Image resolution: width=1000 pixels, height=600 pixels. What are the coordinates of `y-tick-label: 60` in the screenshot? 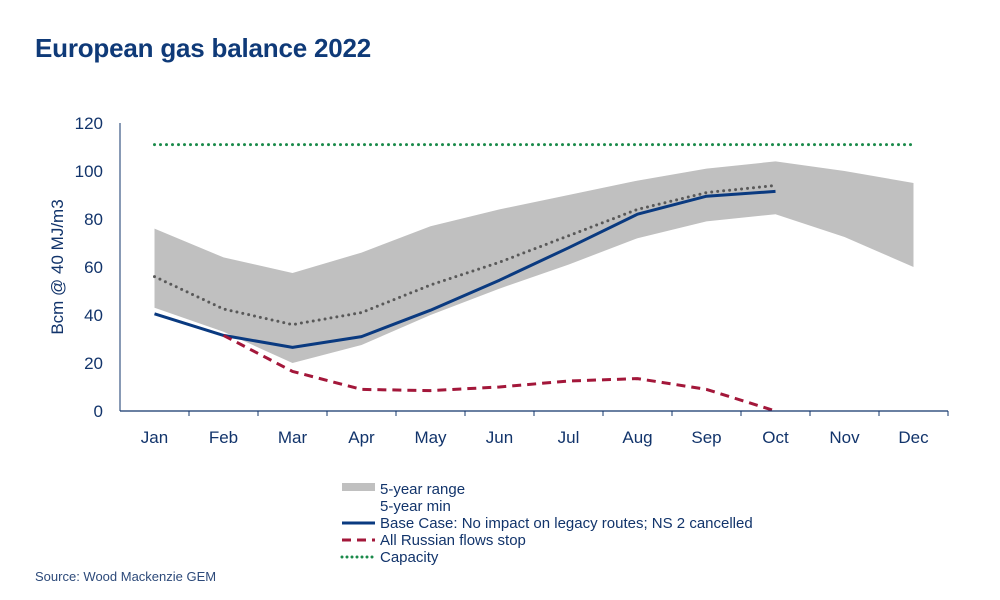 It's located at (93, 267).